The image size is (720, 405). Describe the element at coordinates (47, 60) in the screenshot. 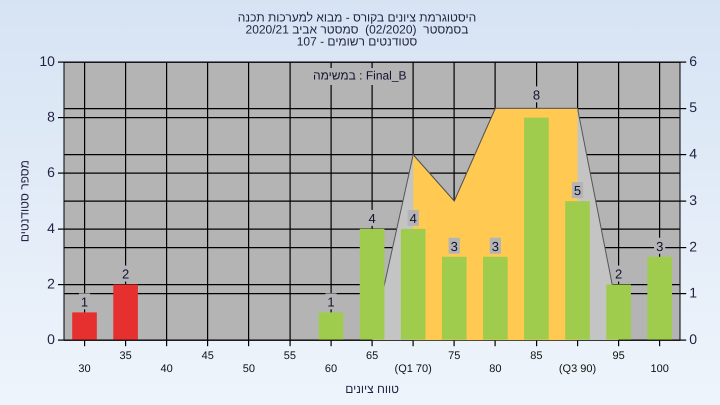

I see `y-tick-label: 10` at that location.